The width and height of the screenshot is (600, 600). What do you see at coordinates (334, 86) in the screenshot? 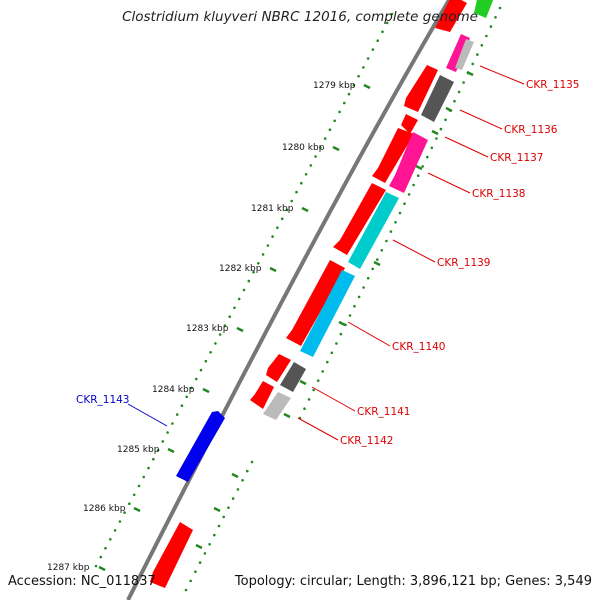
I see `kbp-label-1279: 1279 kbp` at bounding box center [334, 86].